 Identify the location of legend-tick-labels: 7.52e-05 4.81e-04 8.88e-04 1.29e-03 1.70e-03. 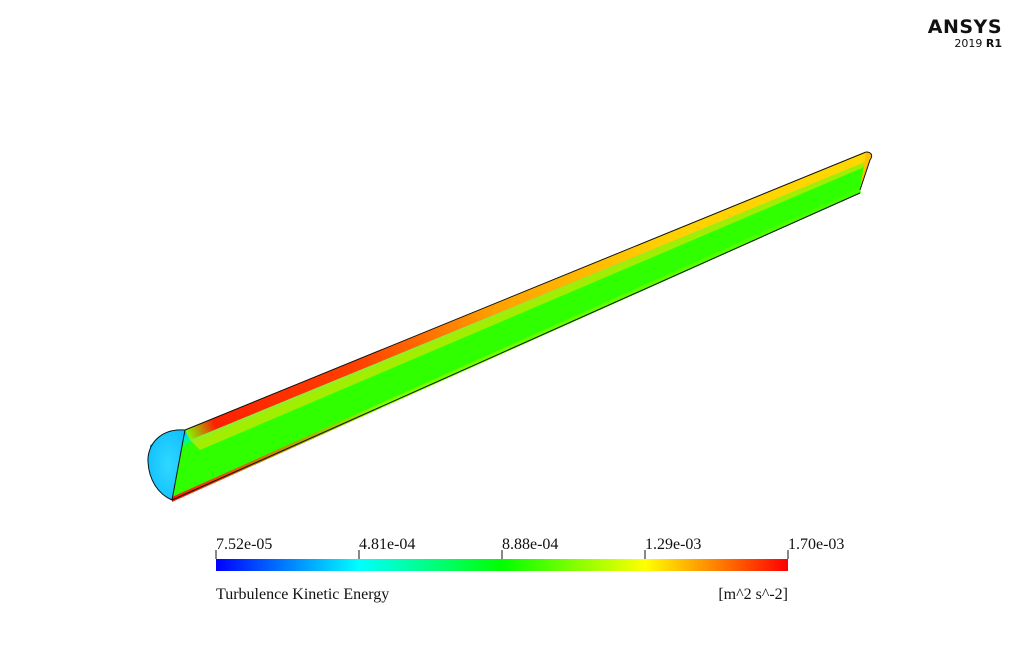
(530, 544).